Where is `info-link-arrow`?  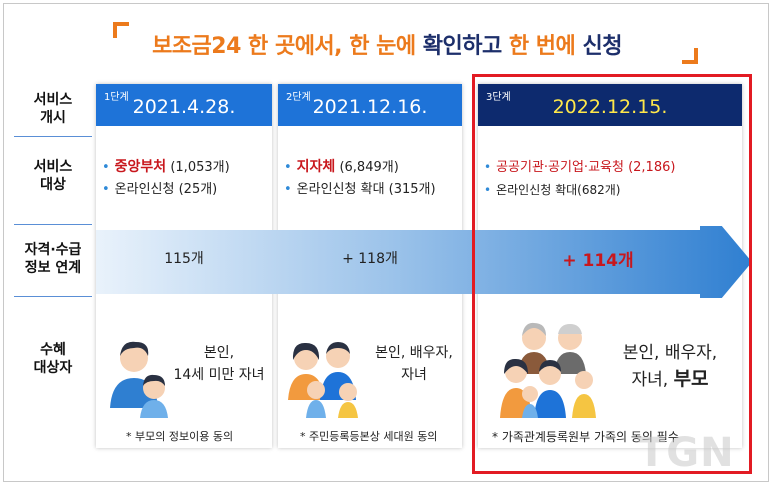
info-link-arrow is located at coordinates (424, 262).